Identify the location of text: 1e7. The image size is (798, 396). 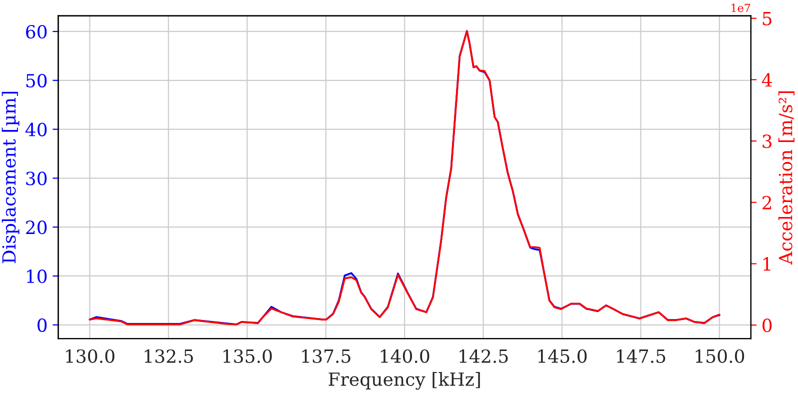
(741, 8).